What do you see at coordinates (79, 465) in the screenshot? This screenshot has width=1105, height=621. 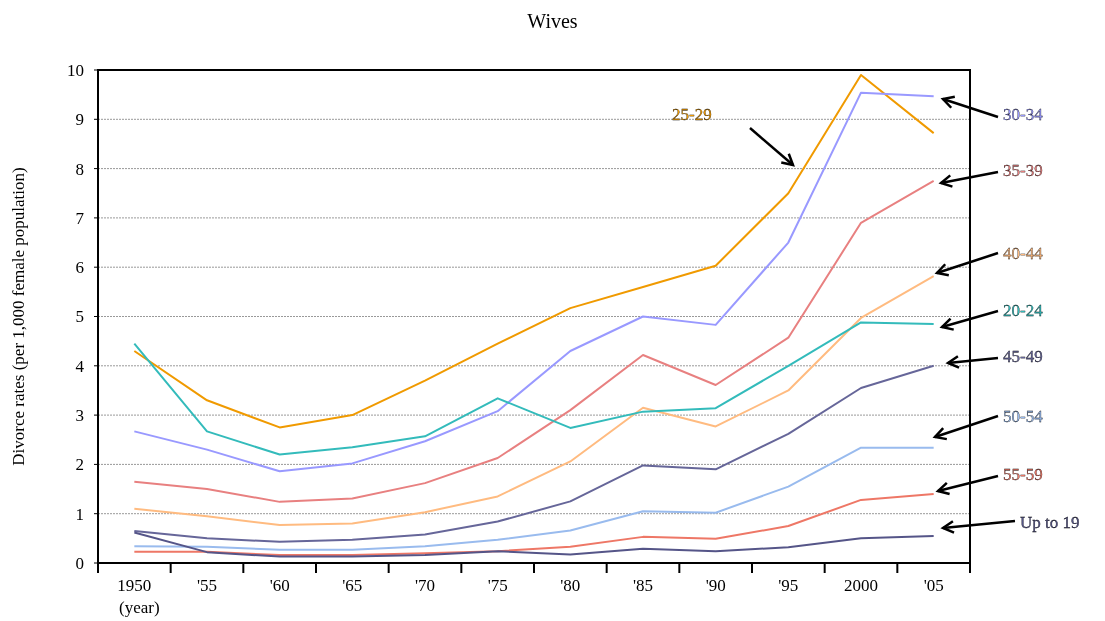 I see `y-tick-label: 2` at bounding box center [79, 465].